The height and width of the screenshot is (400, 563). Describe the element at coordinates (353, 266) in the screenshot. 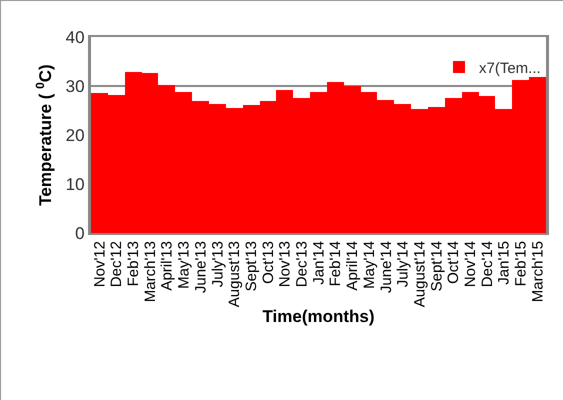

I see `x-tick-label: April'14` at that location.